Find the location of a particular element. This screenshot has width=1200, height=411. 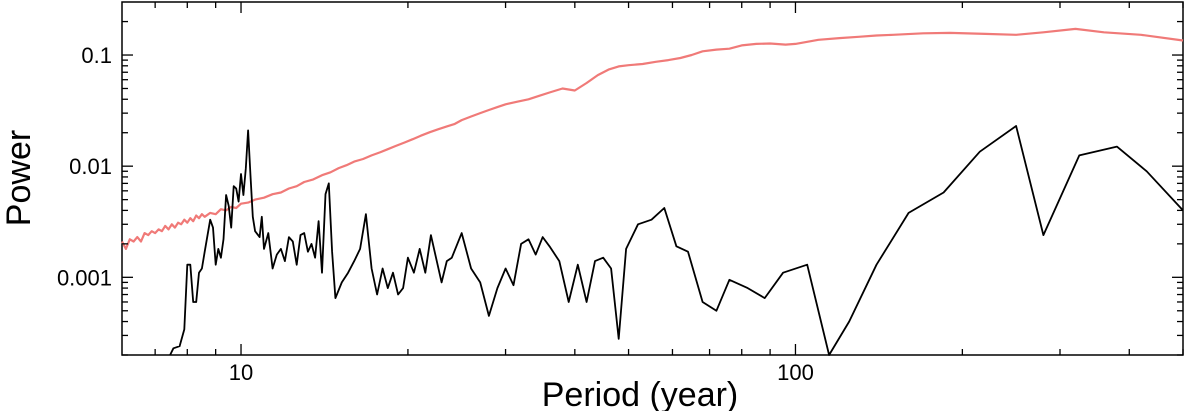

x-tick-label: 10 is located at coordinates (241, 372).